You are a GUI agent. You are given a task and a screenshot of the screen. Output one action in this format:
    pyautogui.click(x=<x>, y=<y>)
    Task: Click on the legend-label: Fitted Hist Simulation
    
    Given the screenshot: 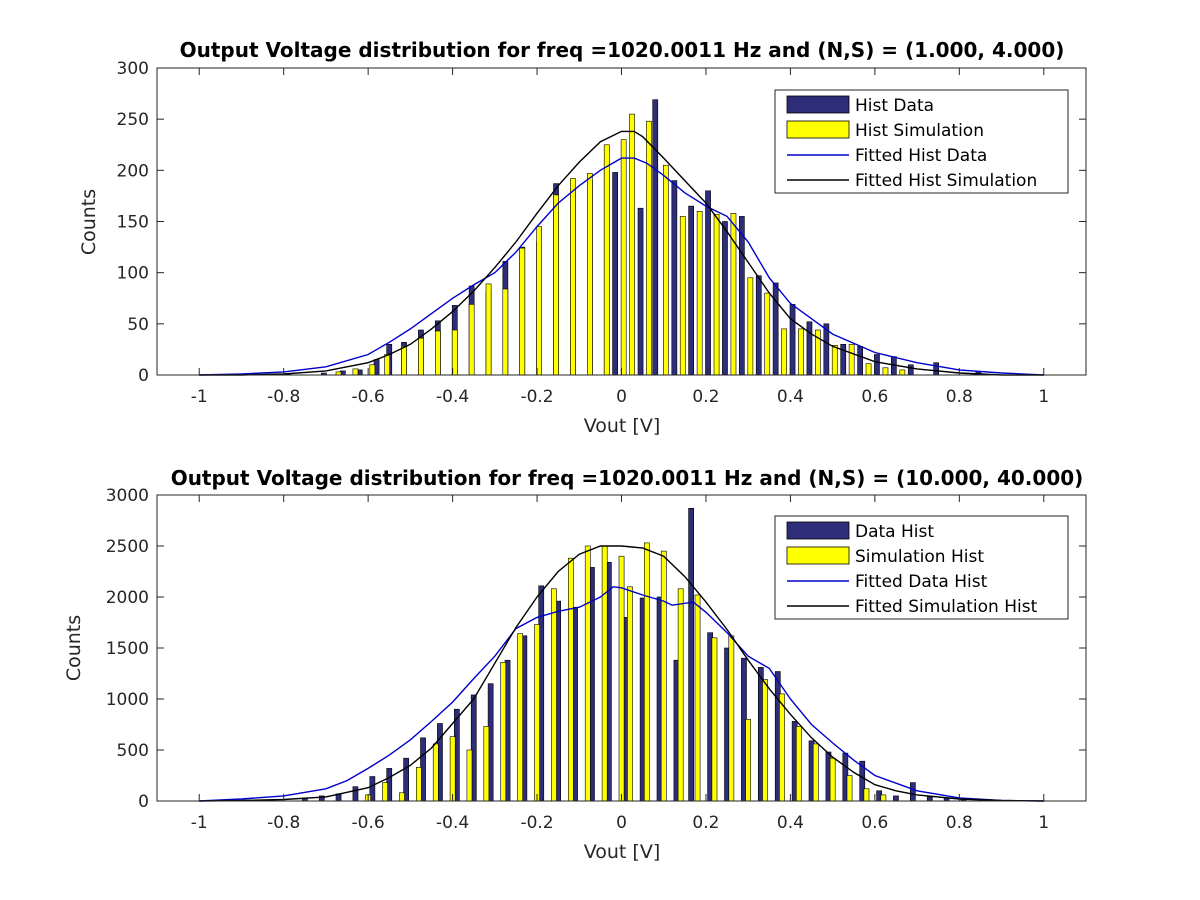 What is the action you would take?
    pyautogui.click(x=946, y=181)
    